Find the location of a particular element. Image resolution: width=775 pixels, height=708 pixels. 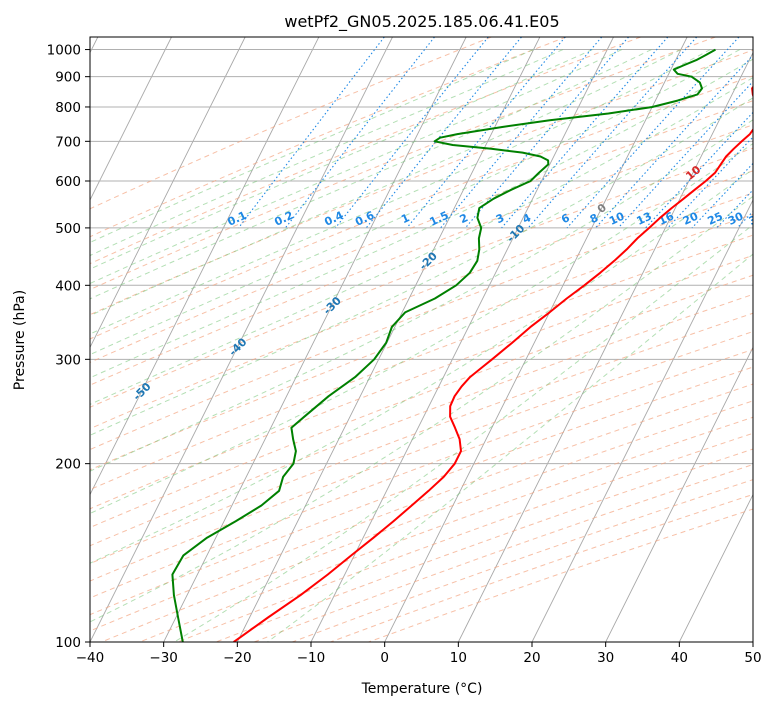

mixing-ratio-label: 30 is located at coordinates (736, 218).